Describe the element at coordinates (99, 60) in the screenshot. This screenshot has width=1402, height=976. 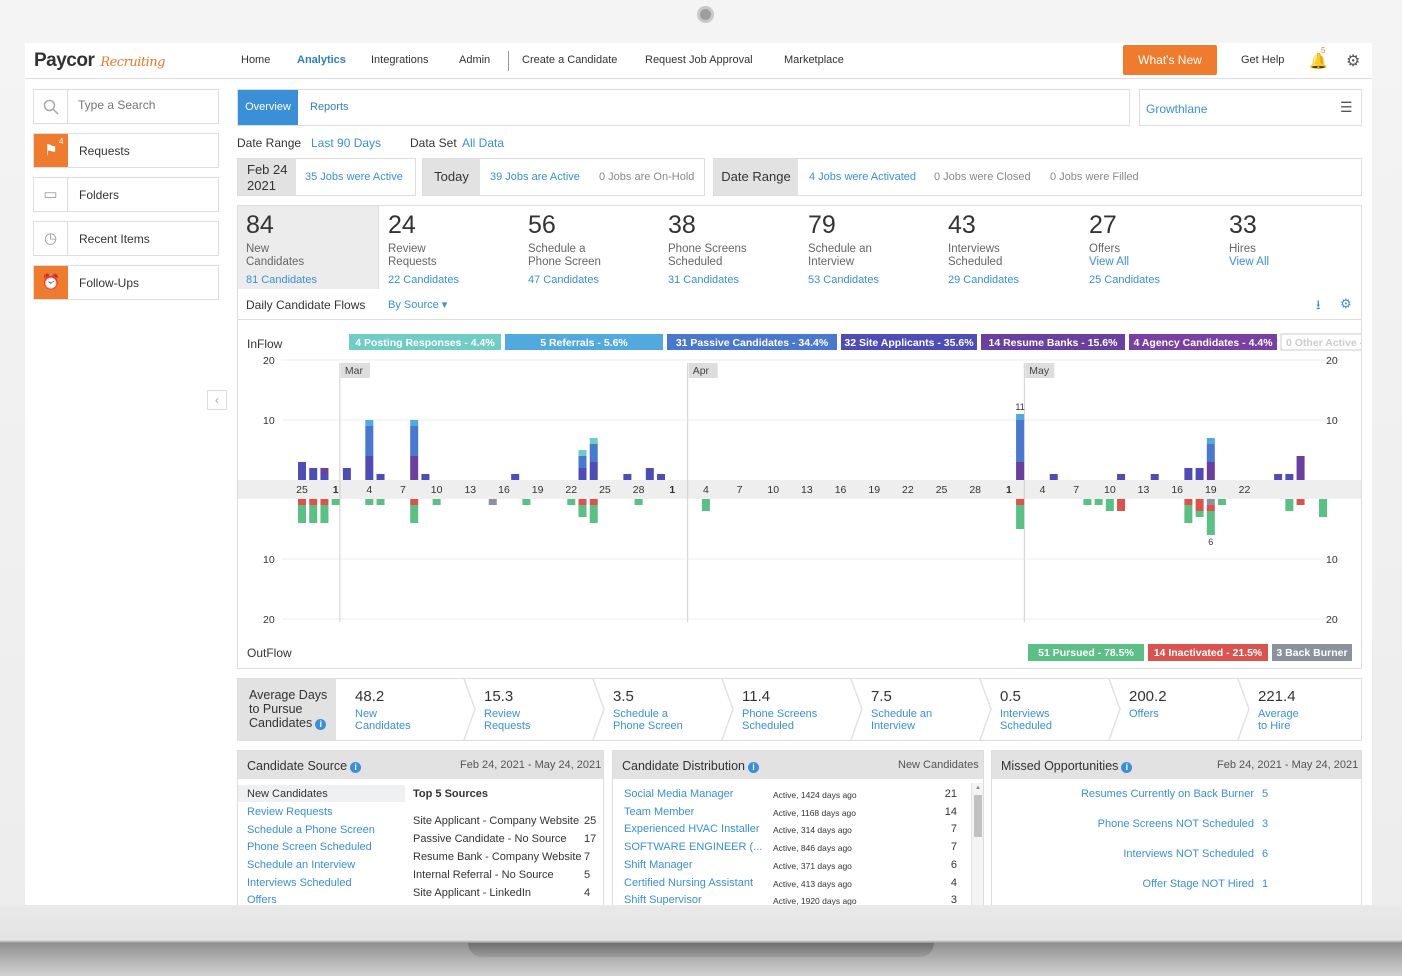
I see `paycor-logo: Paycor Recruiting` at that location.